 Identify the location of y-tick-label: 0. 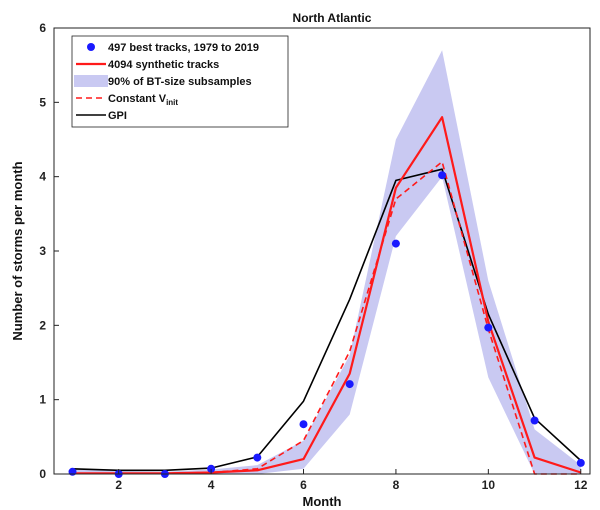
(42, 474).